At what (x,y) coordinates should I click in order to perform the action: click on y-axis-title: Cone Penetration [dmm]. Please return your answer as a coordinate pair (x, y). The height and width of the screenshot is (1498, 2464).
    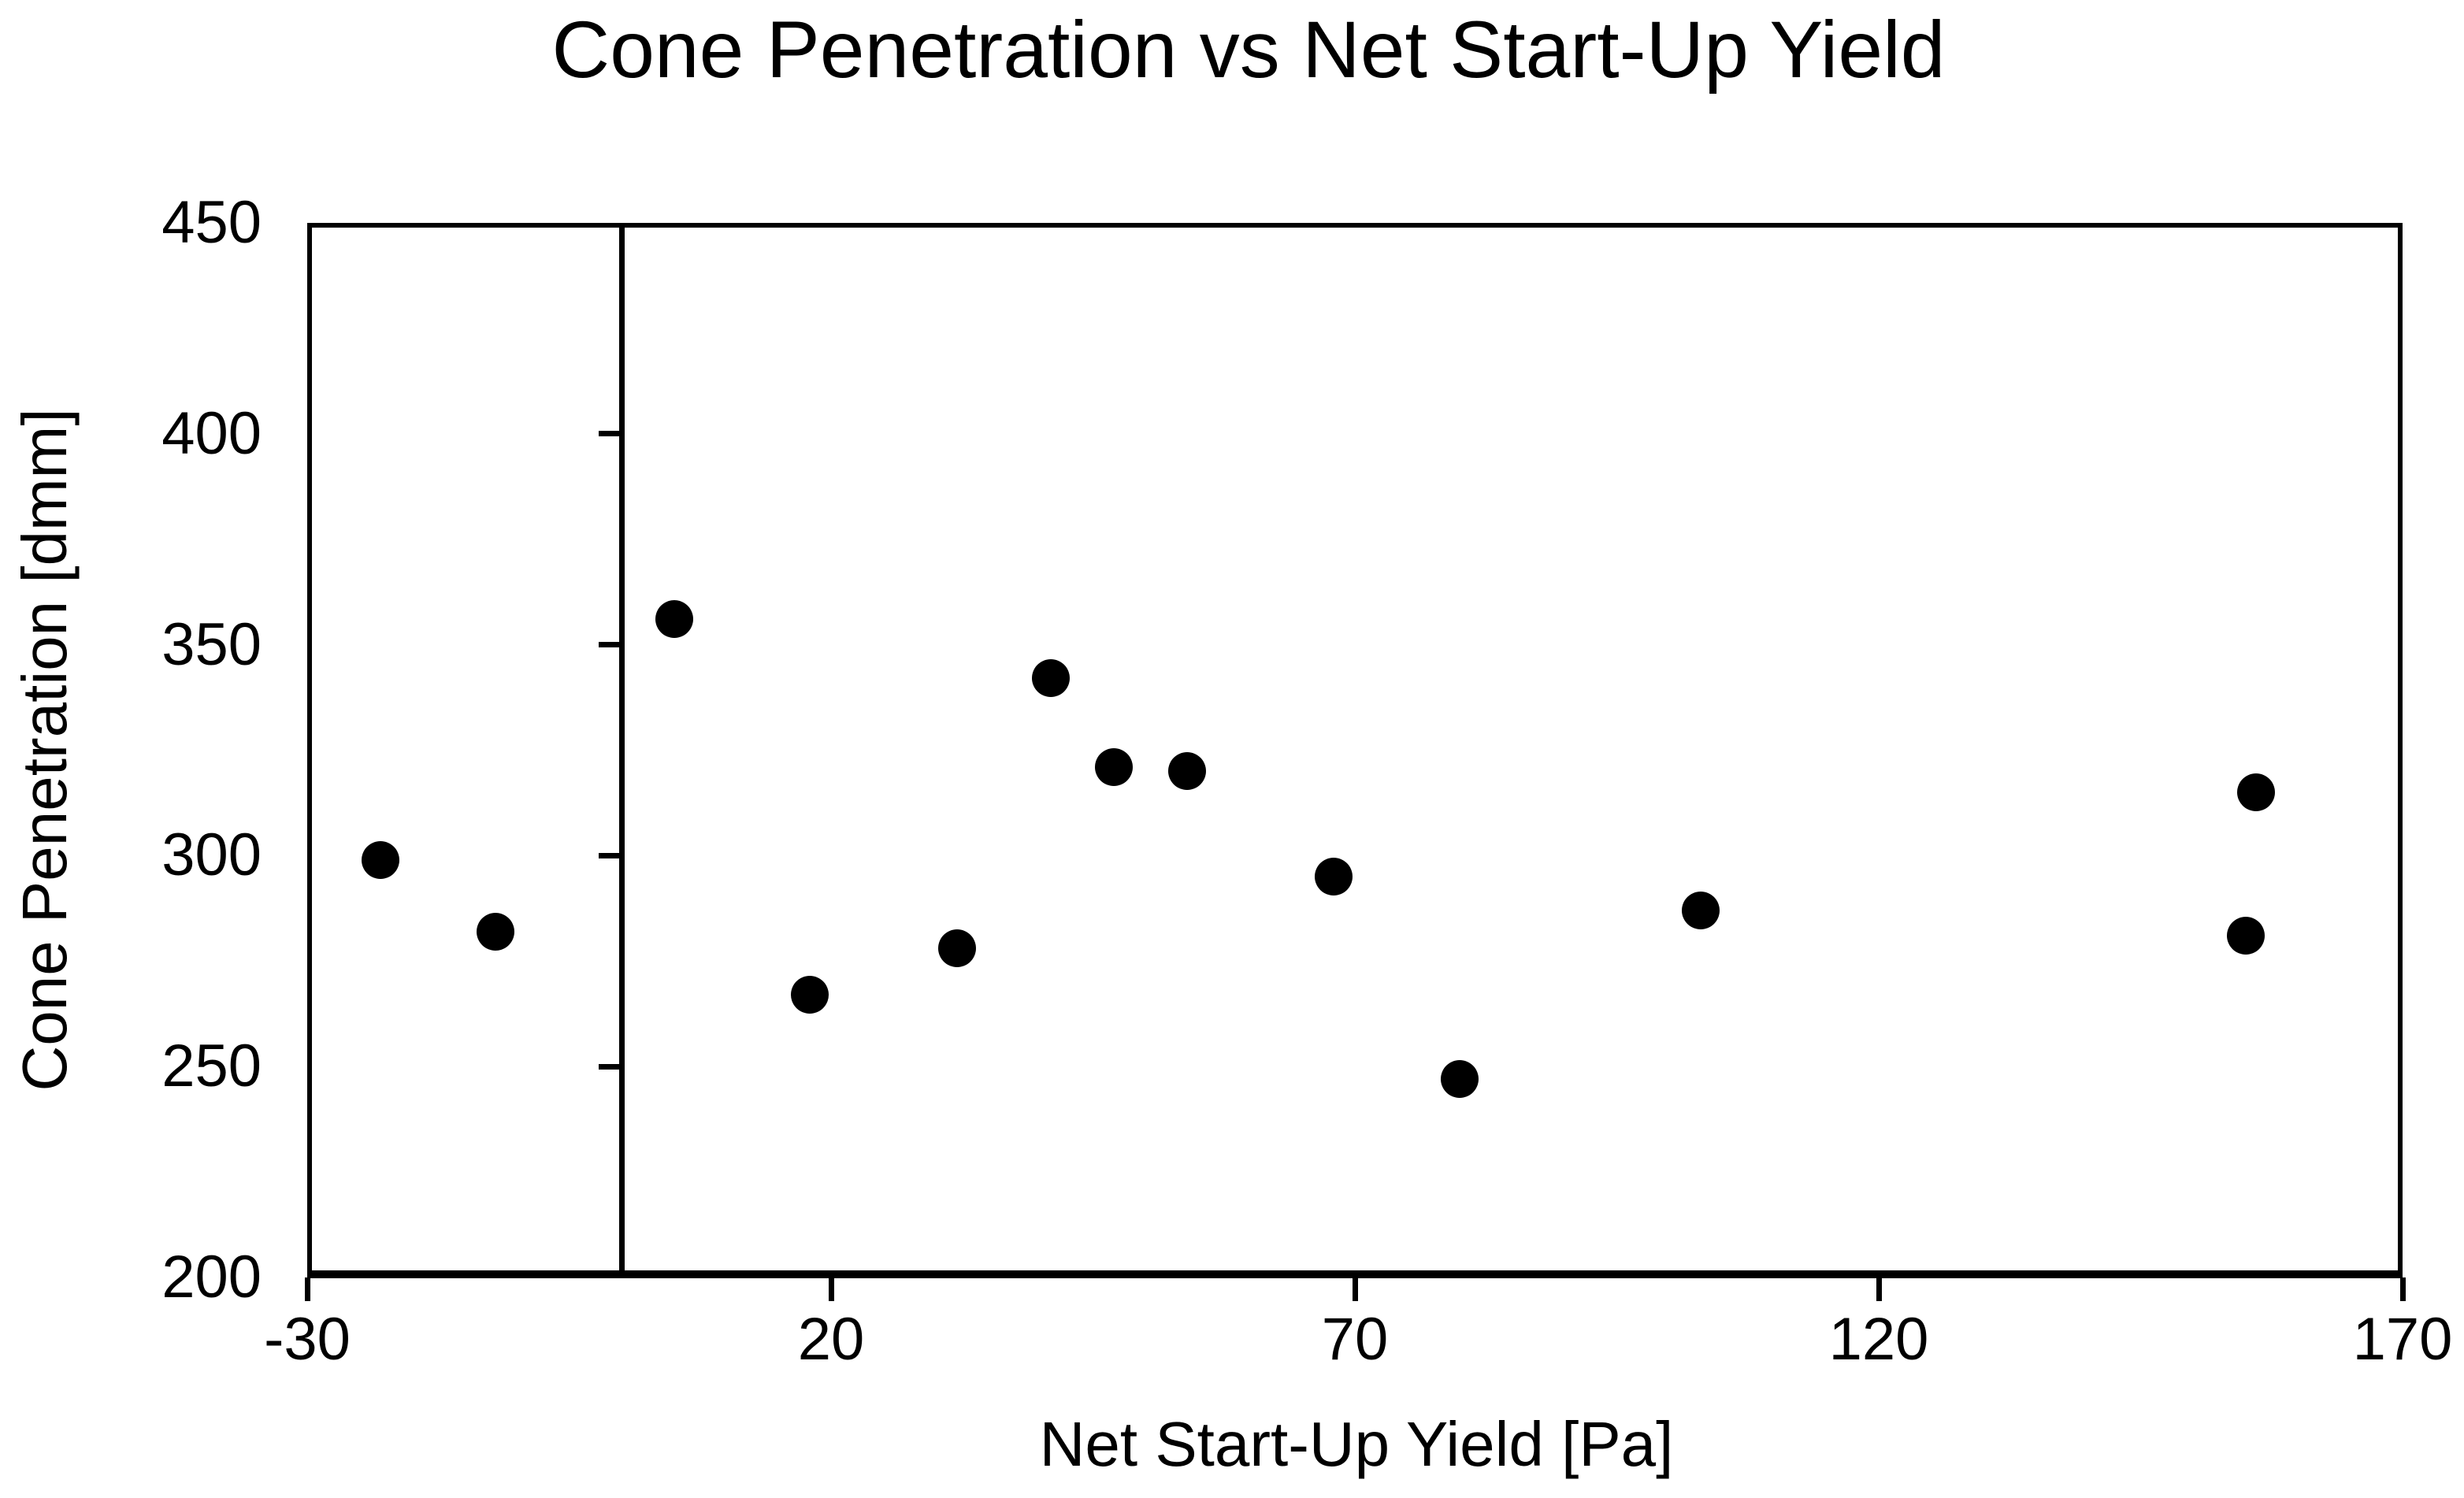
    Looking at the image, I should click on (44, 750).